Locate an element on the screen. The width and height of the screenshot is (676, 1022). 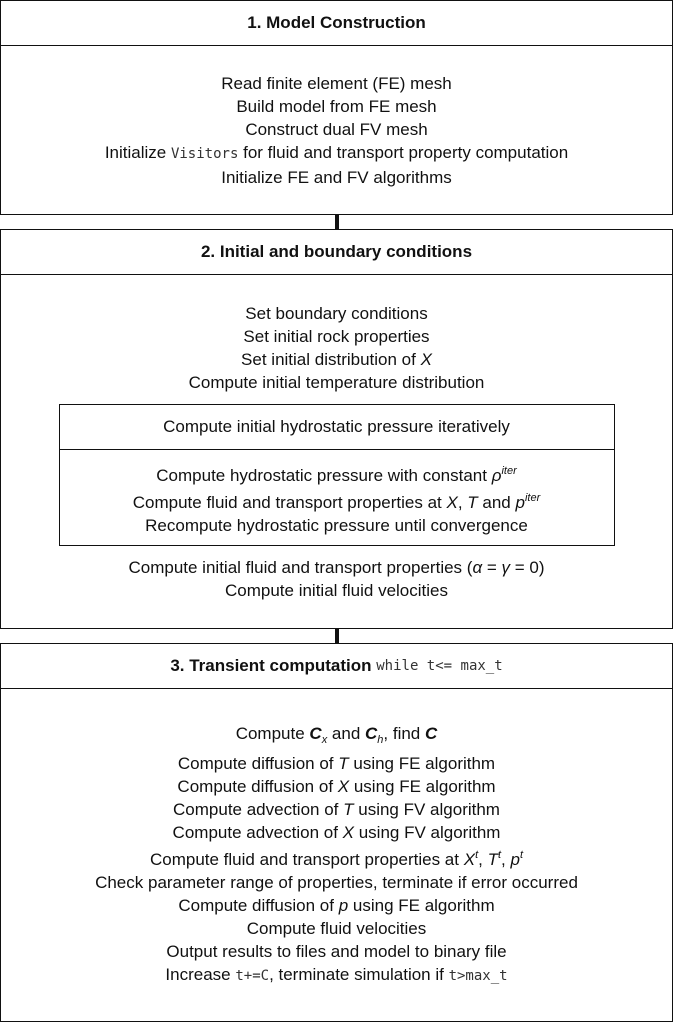
text-run: Compute initial fluid velocities is located at coordinates (336, 590).